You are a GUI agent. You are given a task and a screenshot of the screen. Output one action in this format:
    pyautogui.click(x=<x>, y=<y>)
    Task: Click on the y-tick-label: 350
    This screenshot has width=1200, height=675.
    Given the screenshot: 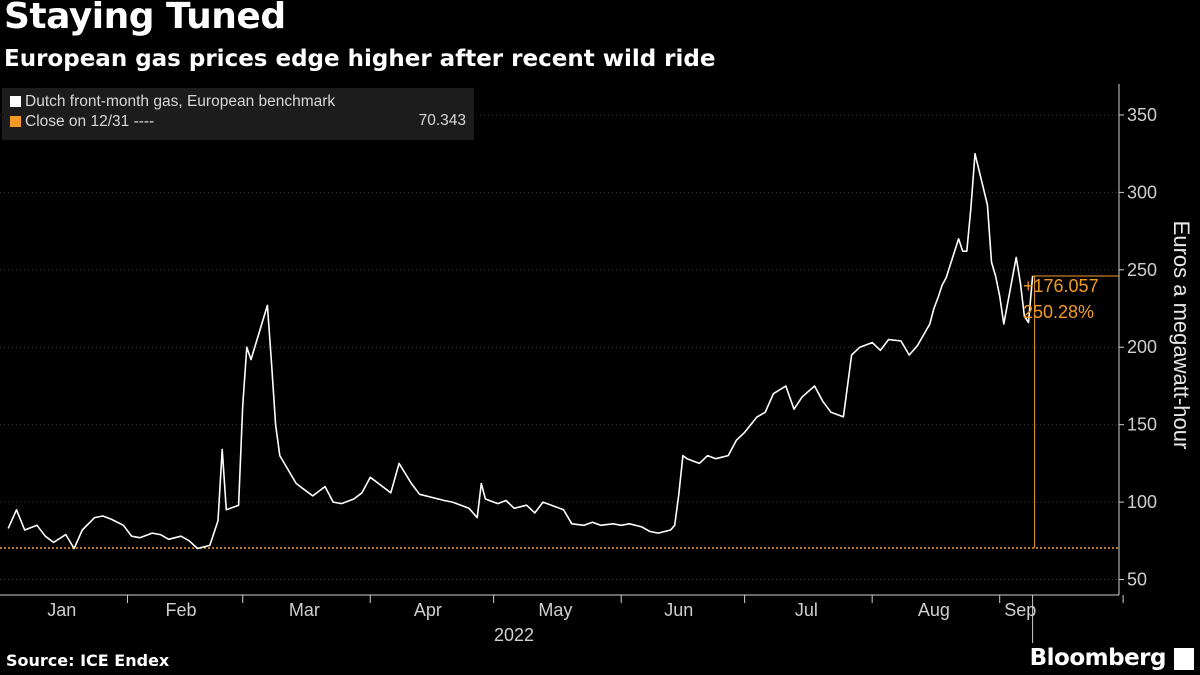 What is the action you would take?
    pyautogui.click(x=1142, y=115)
    